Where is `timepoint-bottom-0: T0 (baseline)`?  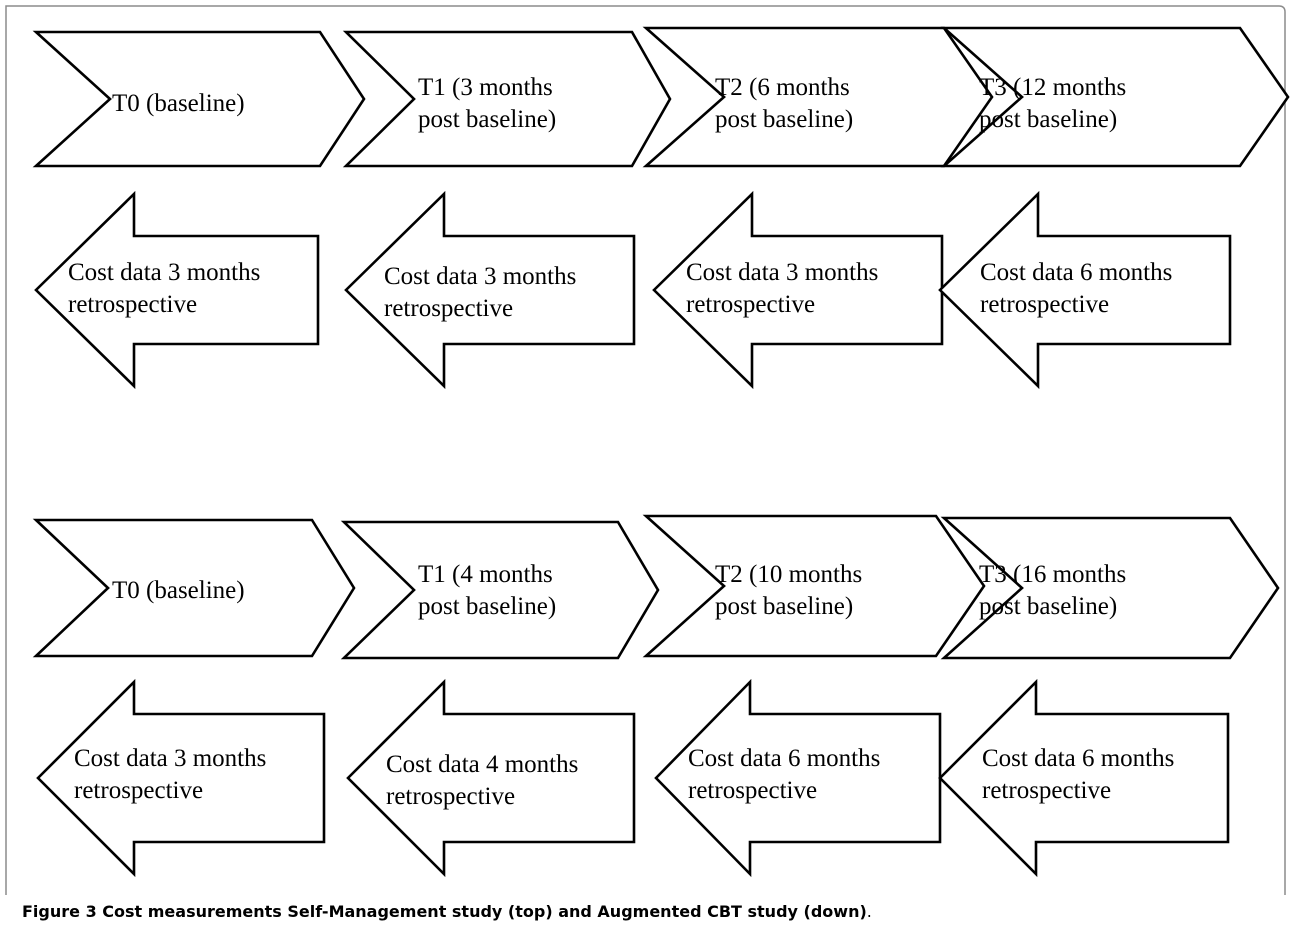
timepoint-bottom-0: T0 (baseline) is located at coordinates (194, 588).